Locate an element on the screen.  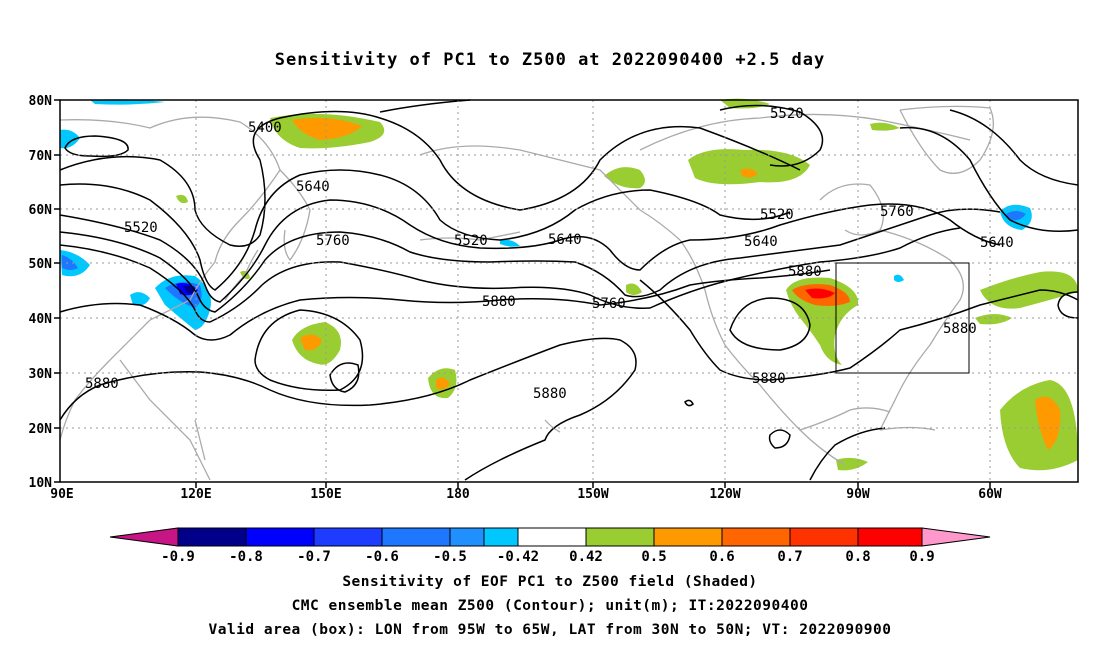
lat-label: 20N is located at coordinates (41, 429).